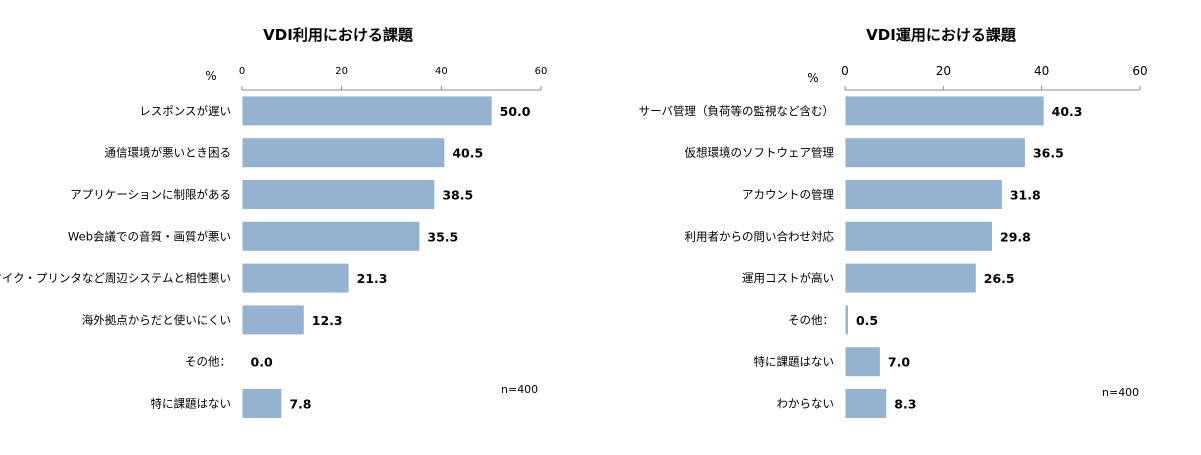  I want to click on chart2-tick-label-3: 60, so click(1139, 71).